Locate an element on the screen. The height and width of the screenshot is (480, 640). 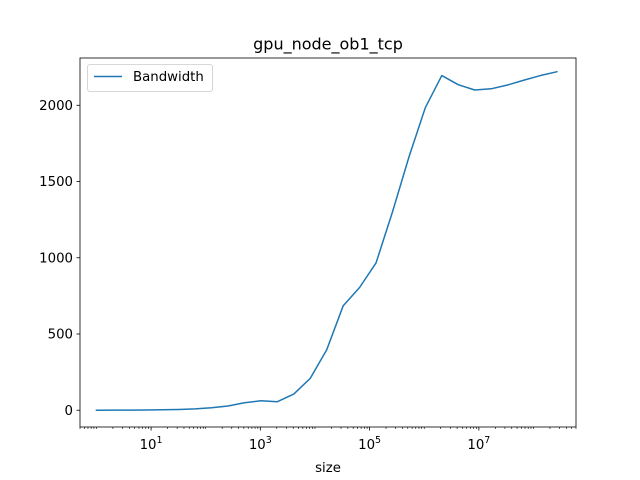
x-tick-label: 10⁷ is located at coordinates (478, 444).